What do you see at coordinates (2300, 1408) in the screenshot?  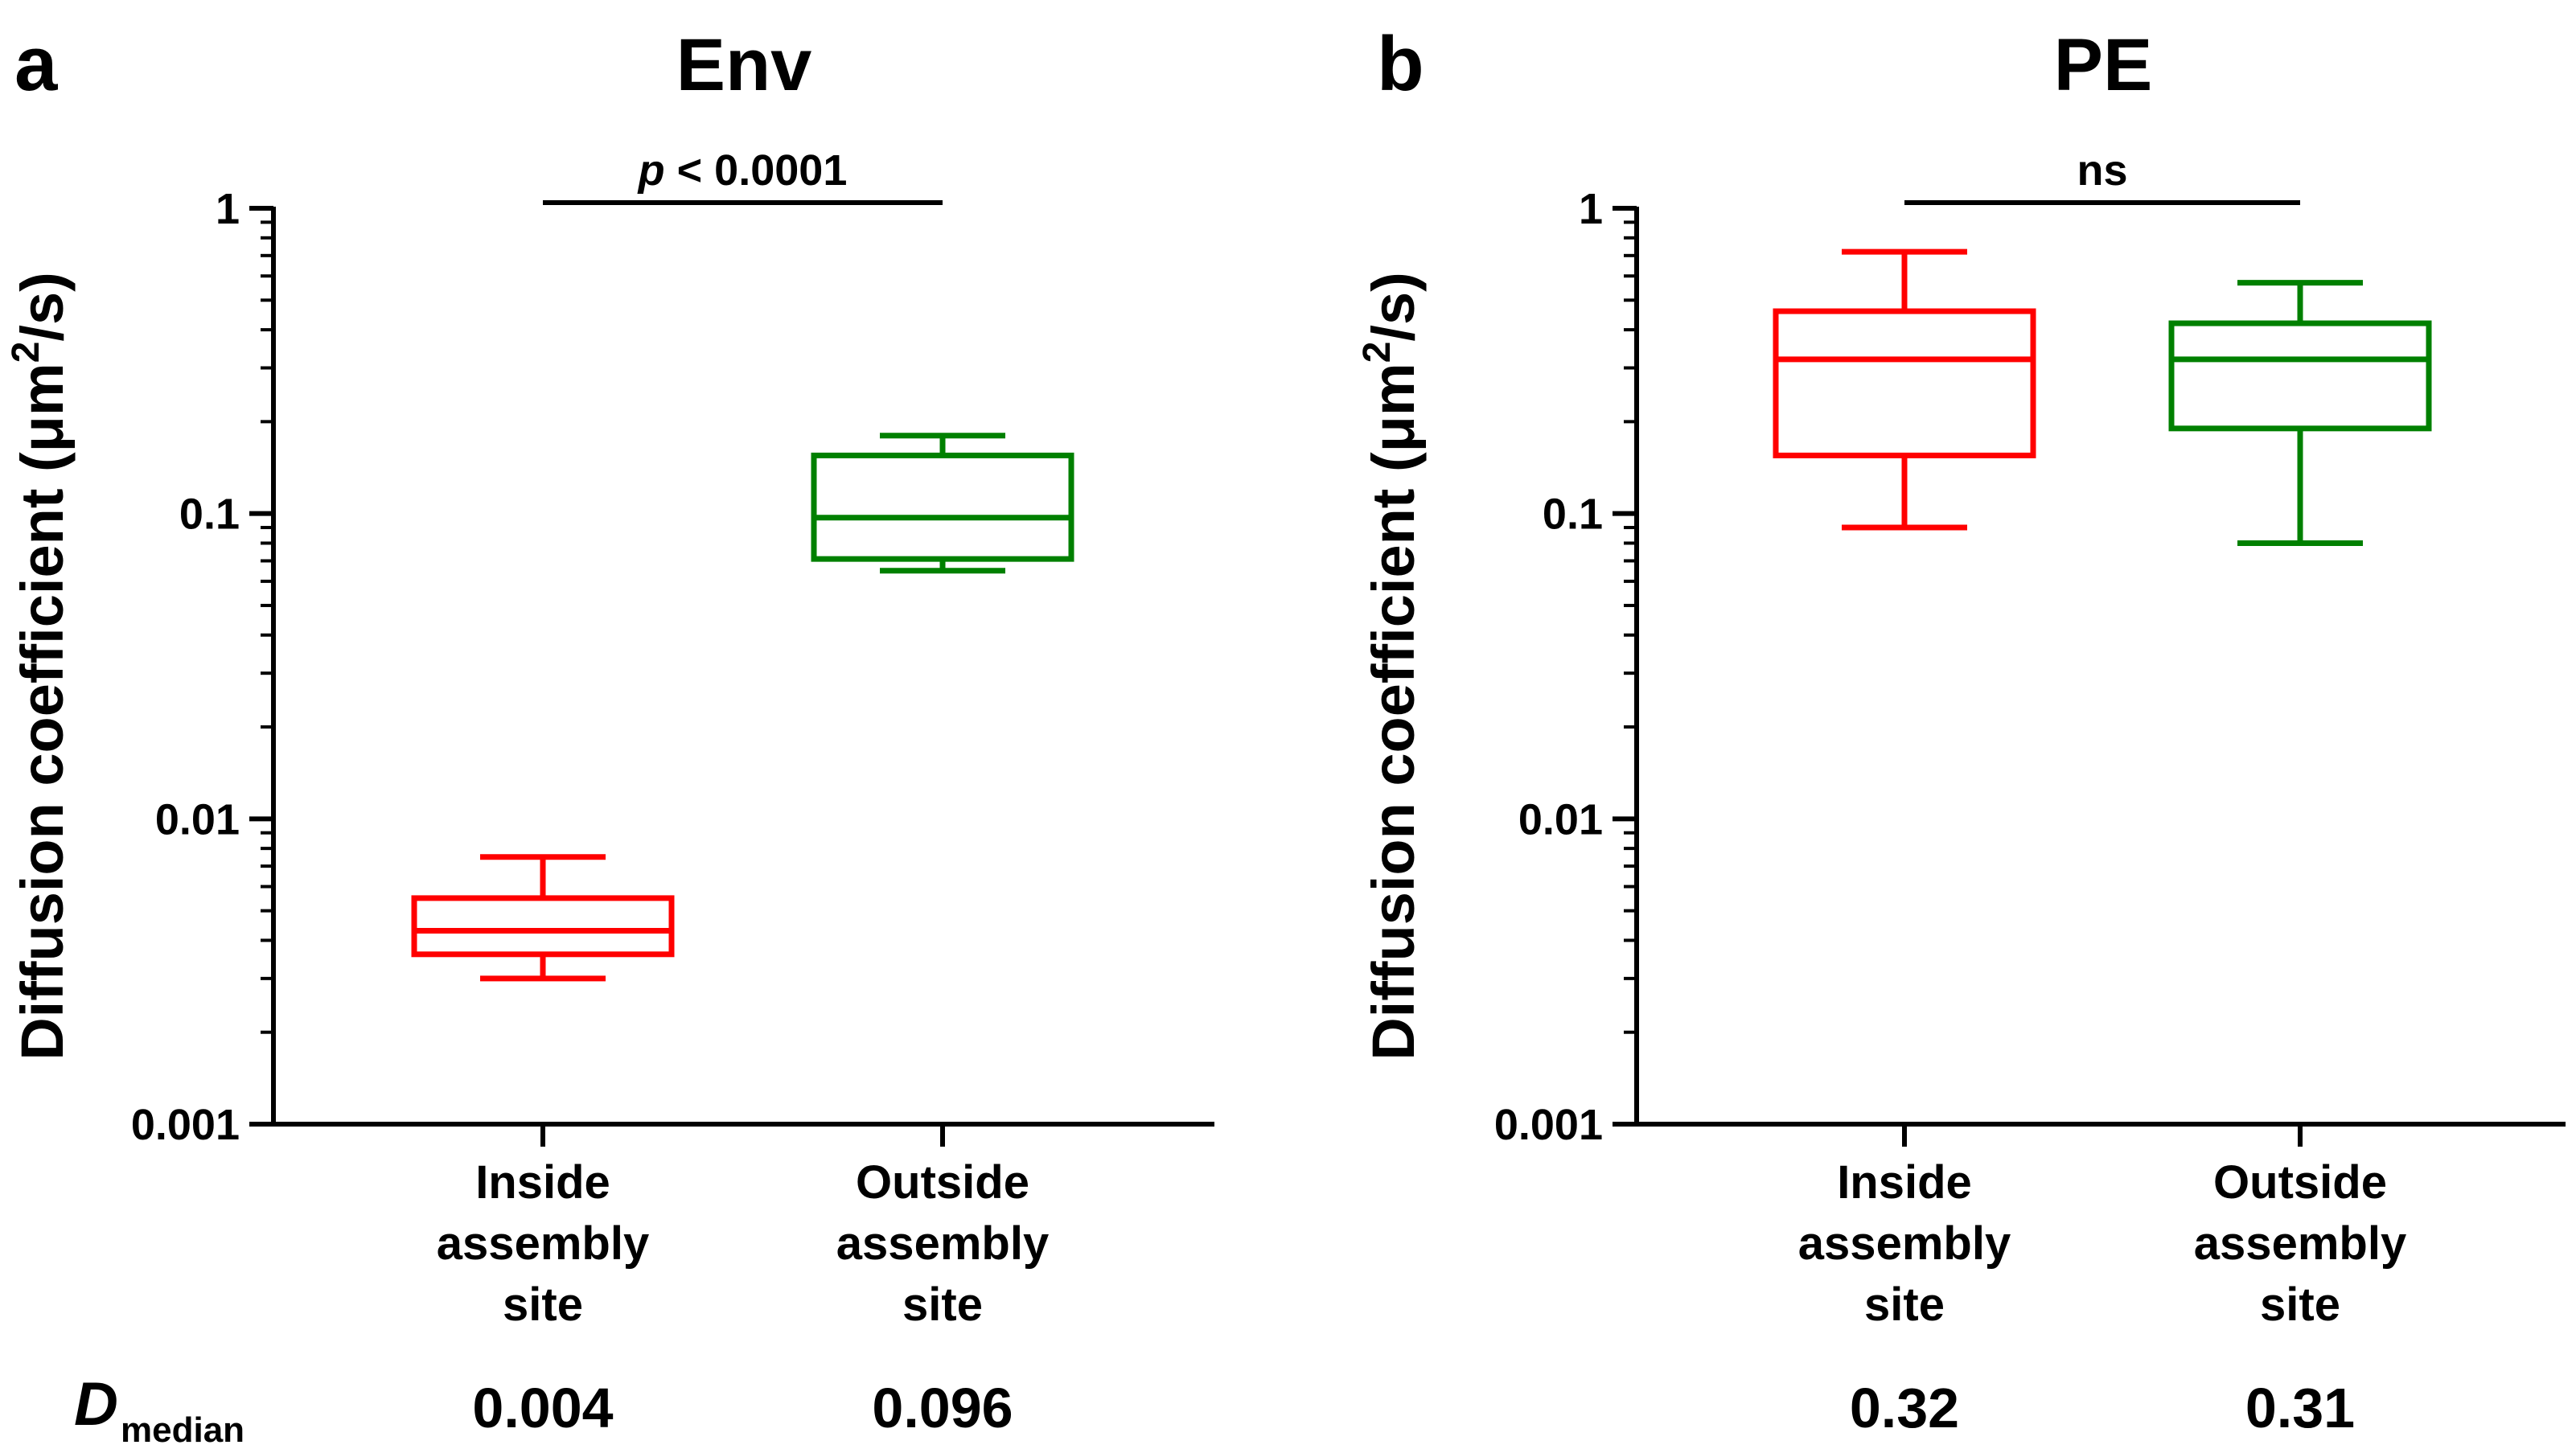 I see `median-value: 0.31` at bounding box center [2300, 1408].